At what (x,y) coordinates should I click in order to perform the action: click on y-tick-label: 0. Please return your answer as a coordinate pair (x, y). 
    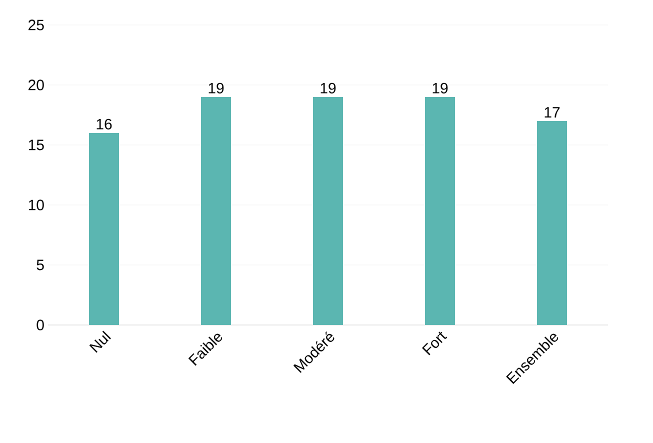
    Looking at the image, I should click on (40, 325).